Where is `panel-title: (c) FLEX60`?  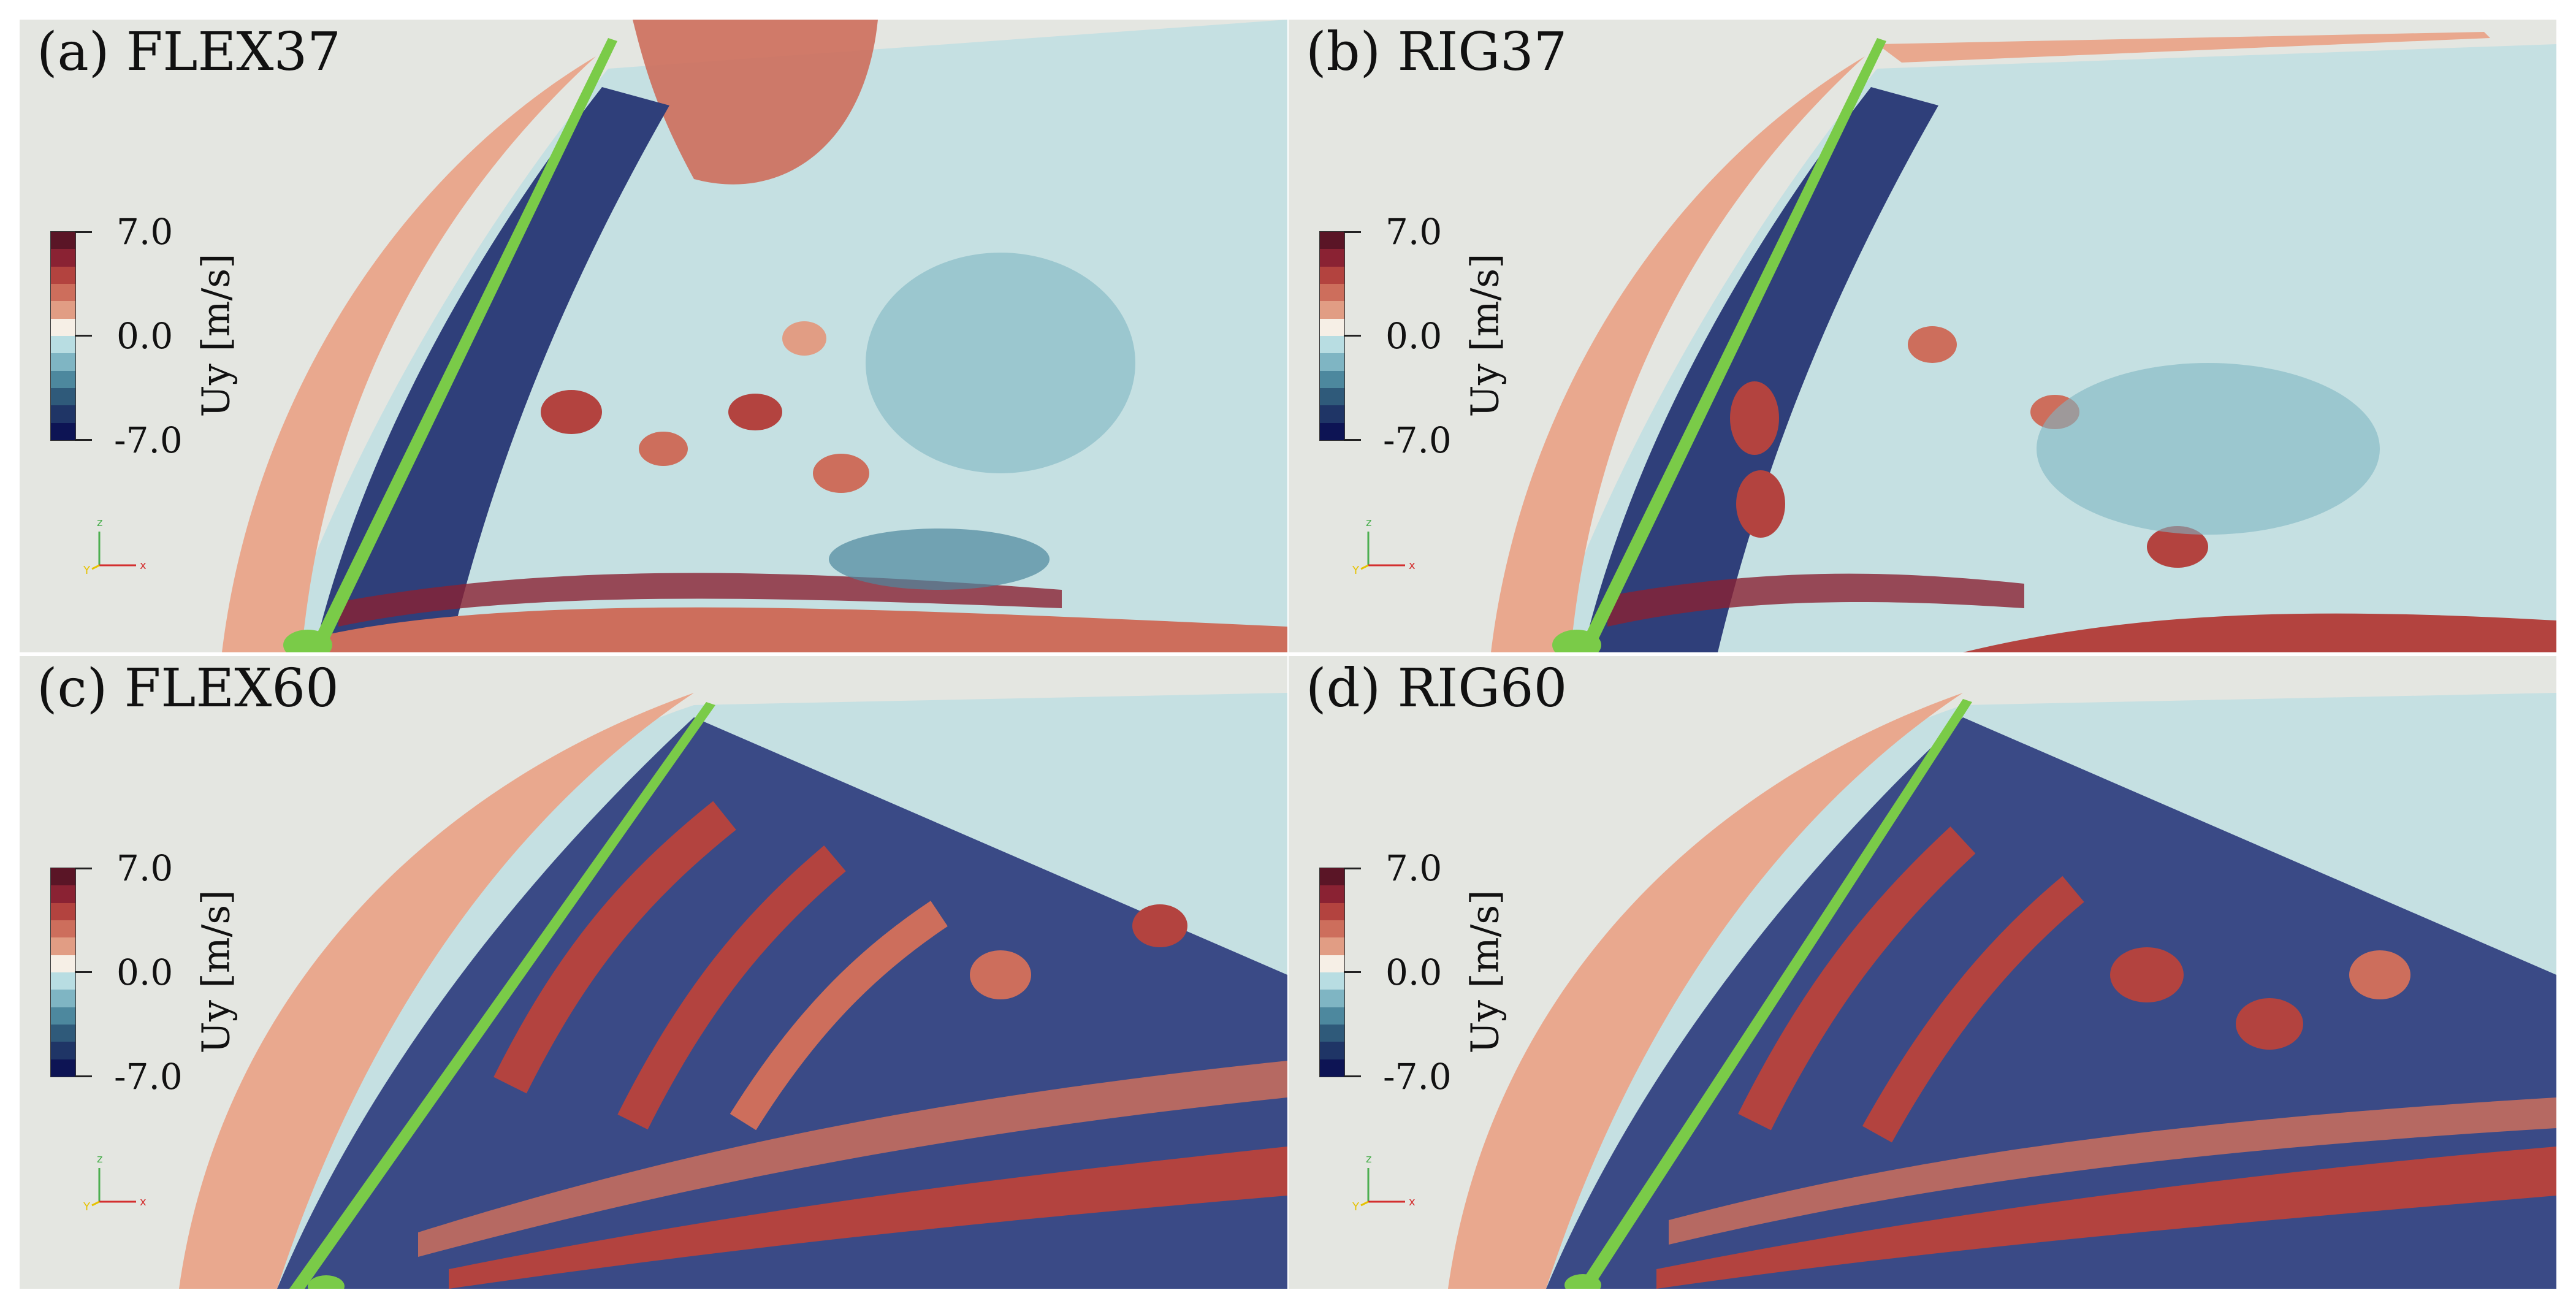 panel-title: (c) FLEX60 is located at coordinates (188, 689).